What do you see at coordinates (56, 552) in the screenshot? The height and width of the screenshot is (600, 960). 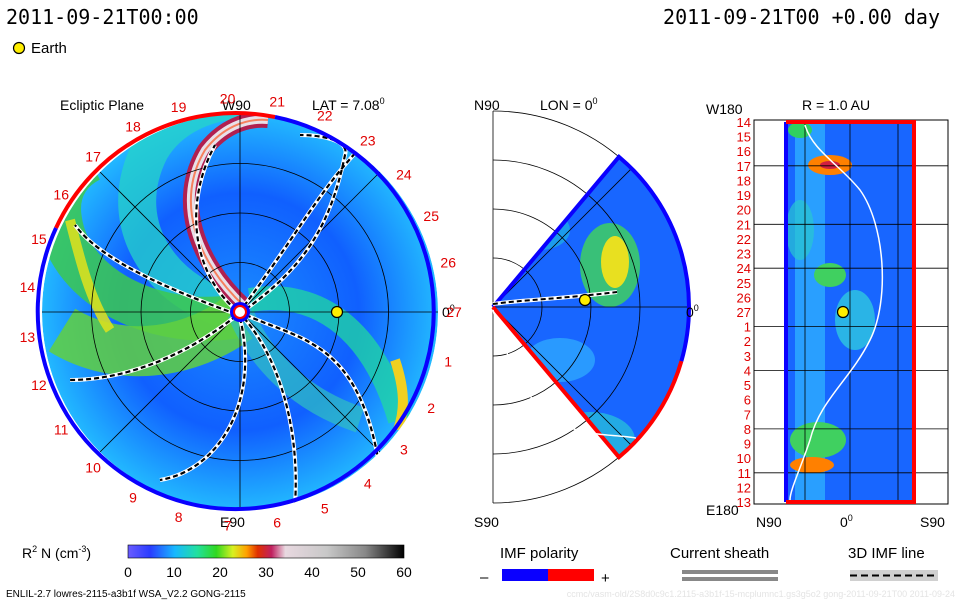 I see `colorbar-label: R2 N (cm-3)` at bounding box center [56, 552].